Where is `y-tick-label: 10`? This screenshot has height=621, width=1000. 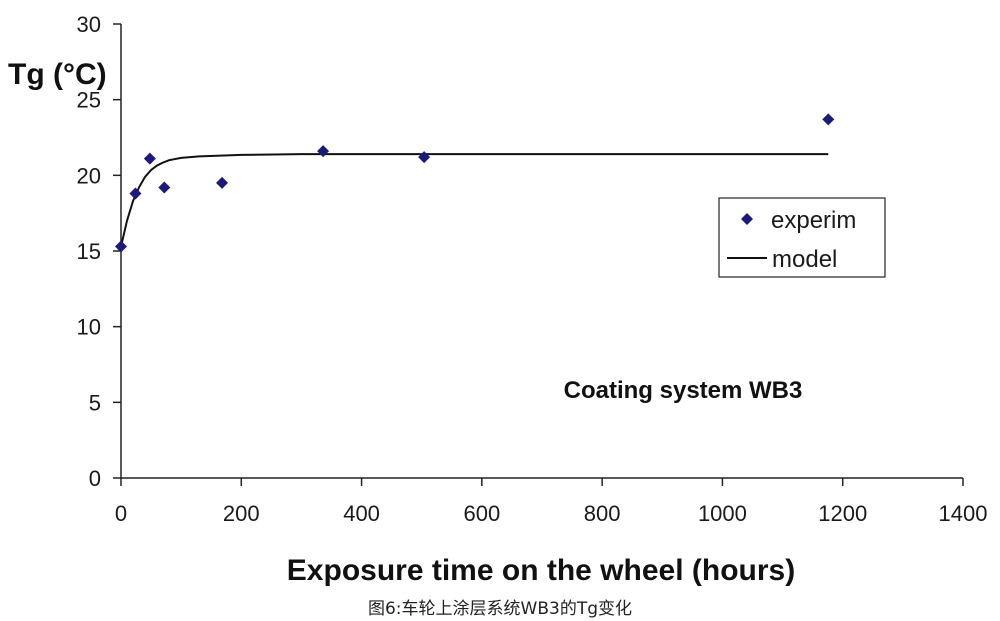
y-tick-label: 10 is located at coordinates (89, 327).